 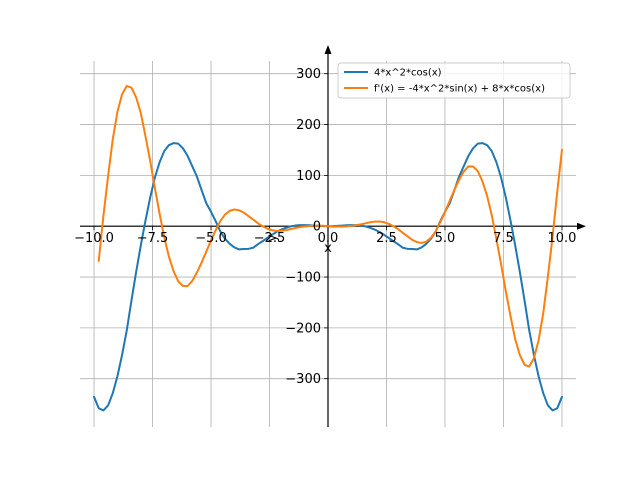 I want to click on legend-frame, so click(x=454, y=80).